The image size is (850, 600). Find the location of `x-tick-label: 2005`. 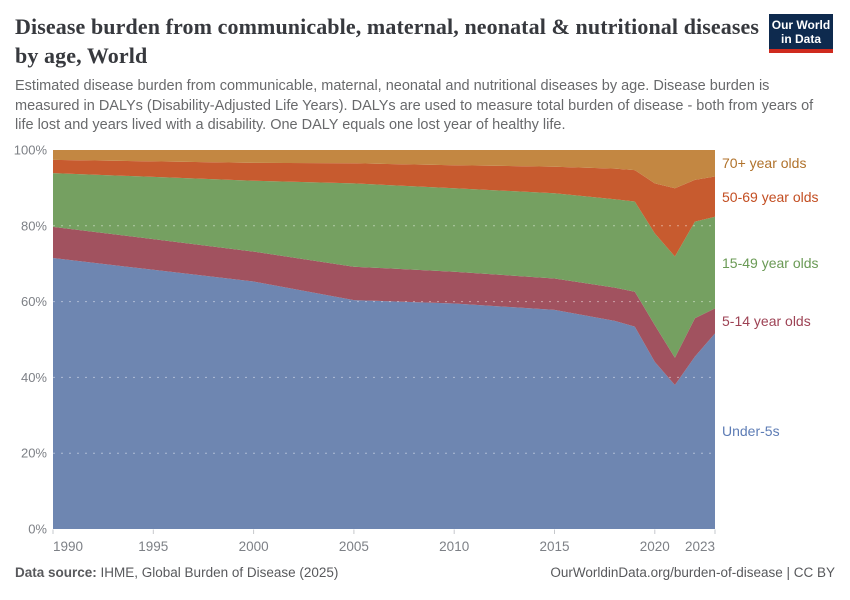

x-tick-label: 2005 is located at coordinates (354, 546).